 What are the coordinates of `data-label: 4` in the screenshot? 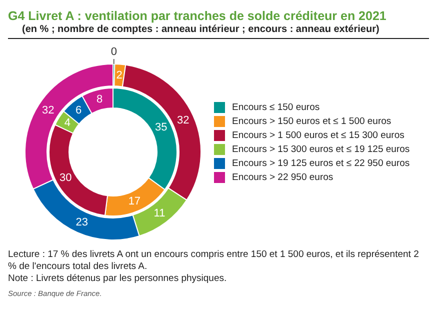 It's located at (67, 123).